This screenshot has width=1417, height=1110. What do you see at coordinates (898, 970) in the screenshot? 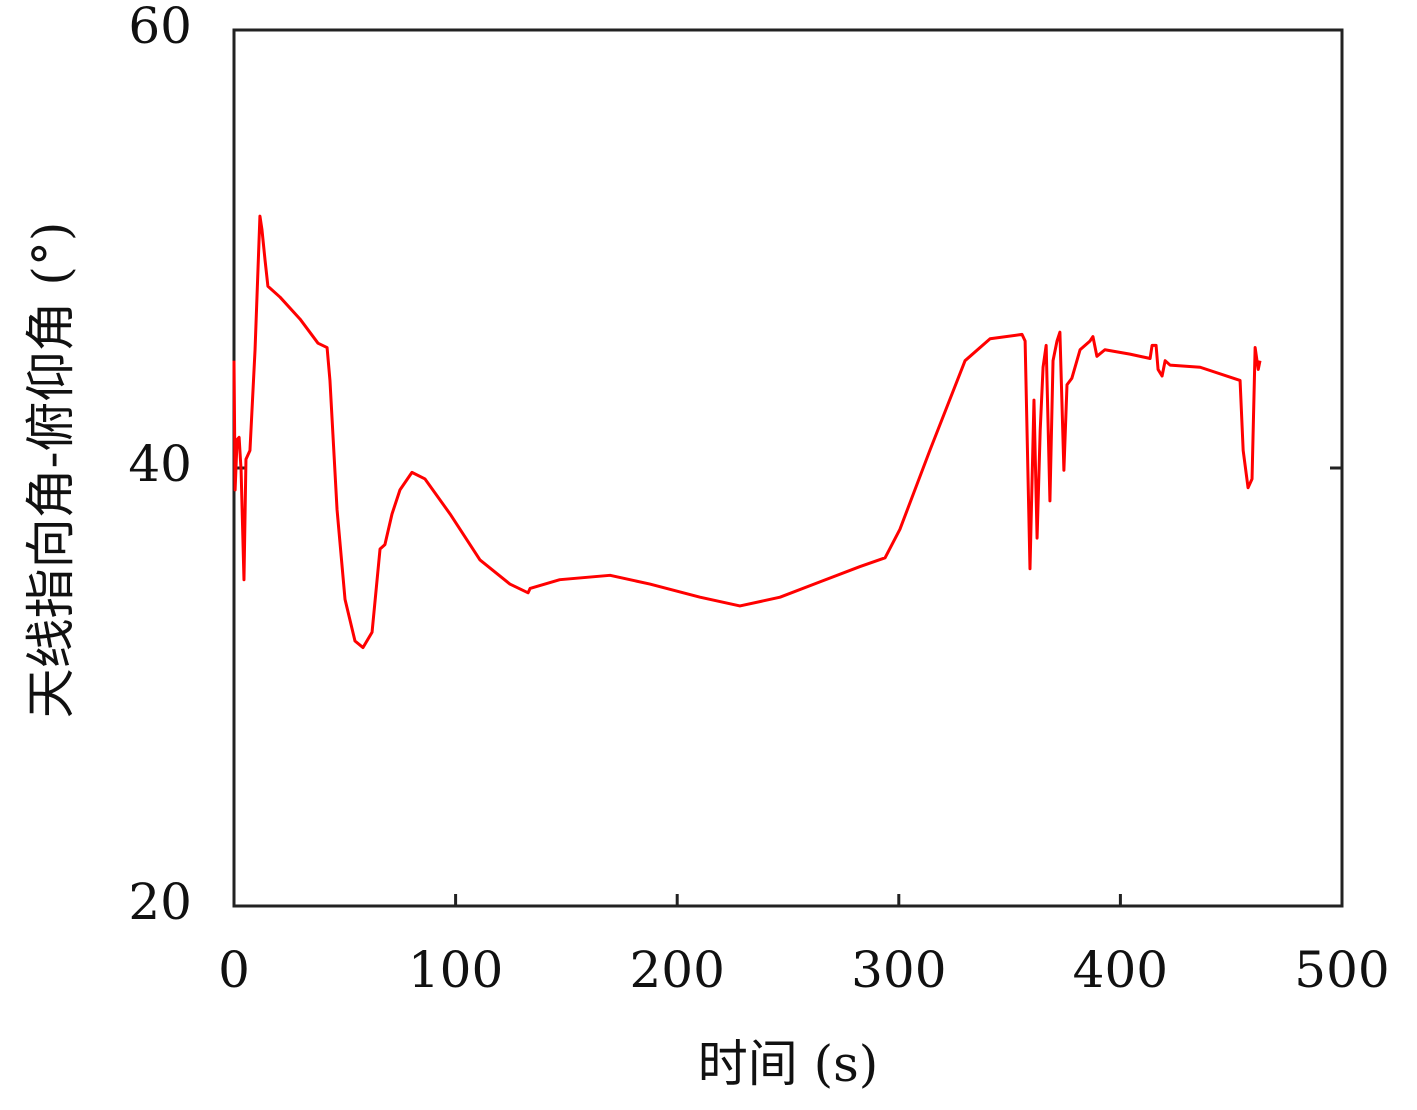
I see `x-tick-label: 300` at bounding box center [898, 970].